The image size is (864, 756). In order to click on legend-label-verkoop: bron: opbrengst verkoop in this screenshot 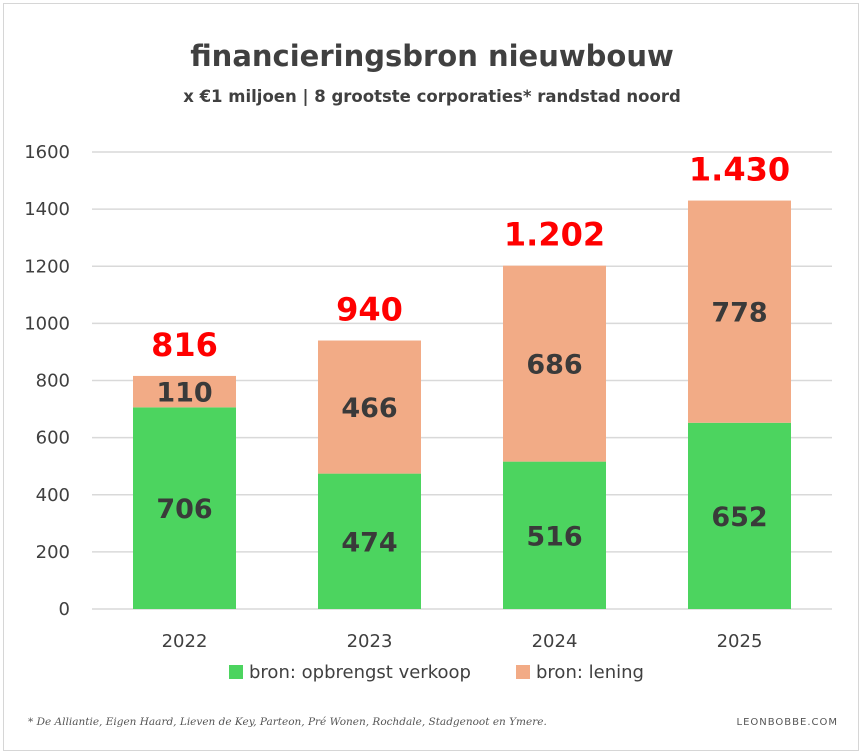, I will do `click(360, 672)`.